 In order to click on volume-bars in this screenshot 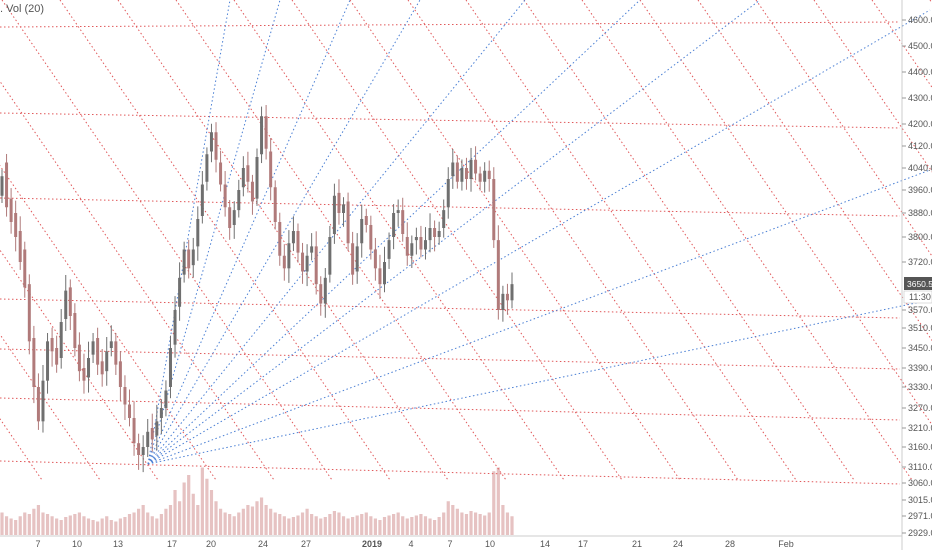, I will do `click(257, 501)`.